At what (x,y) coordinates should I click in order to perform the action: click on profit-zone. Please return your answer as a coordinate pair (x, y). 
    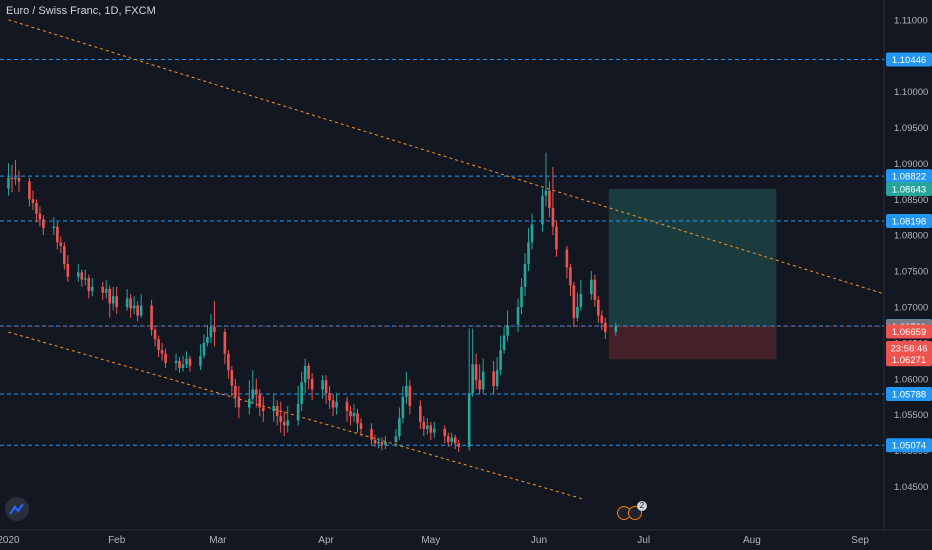
    Looking at the image, I should click on (692, 257).